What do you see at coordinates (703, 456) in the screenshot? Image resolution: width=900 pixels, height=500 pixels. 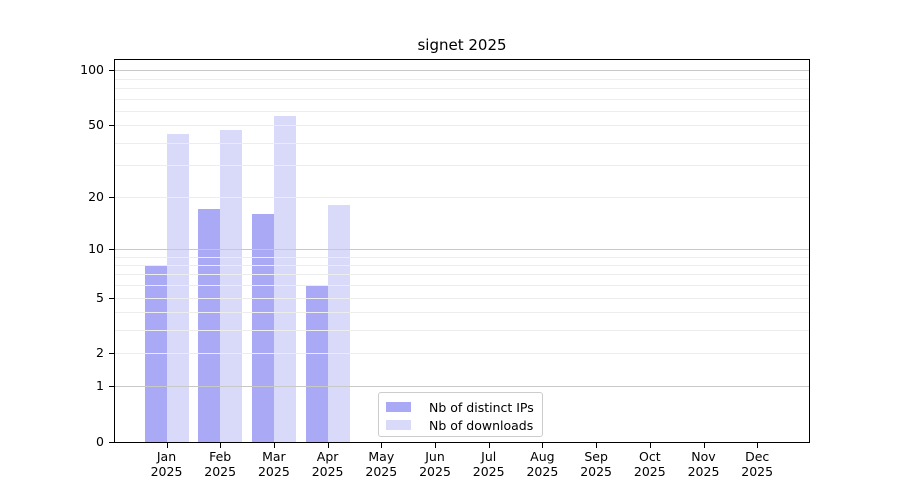 I see `x-tick-month: Nov` at bounding box center [703, 456].